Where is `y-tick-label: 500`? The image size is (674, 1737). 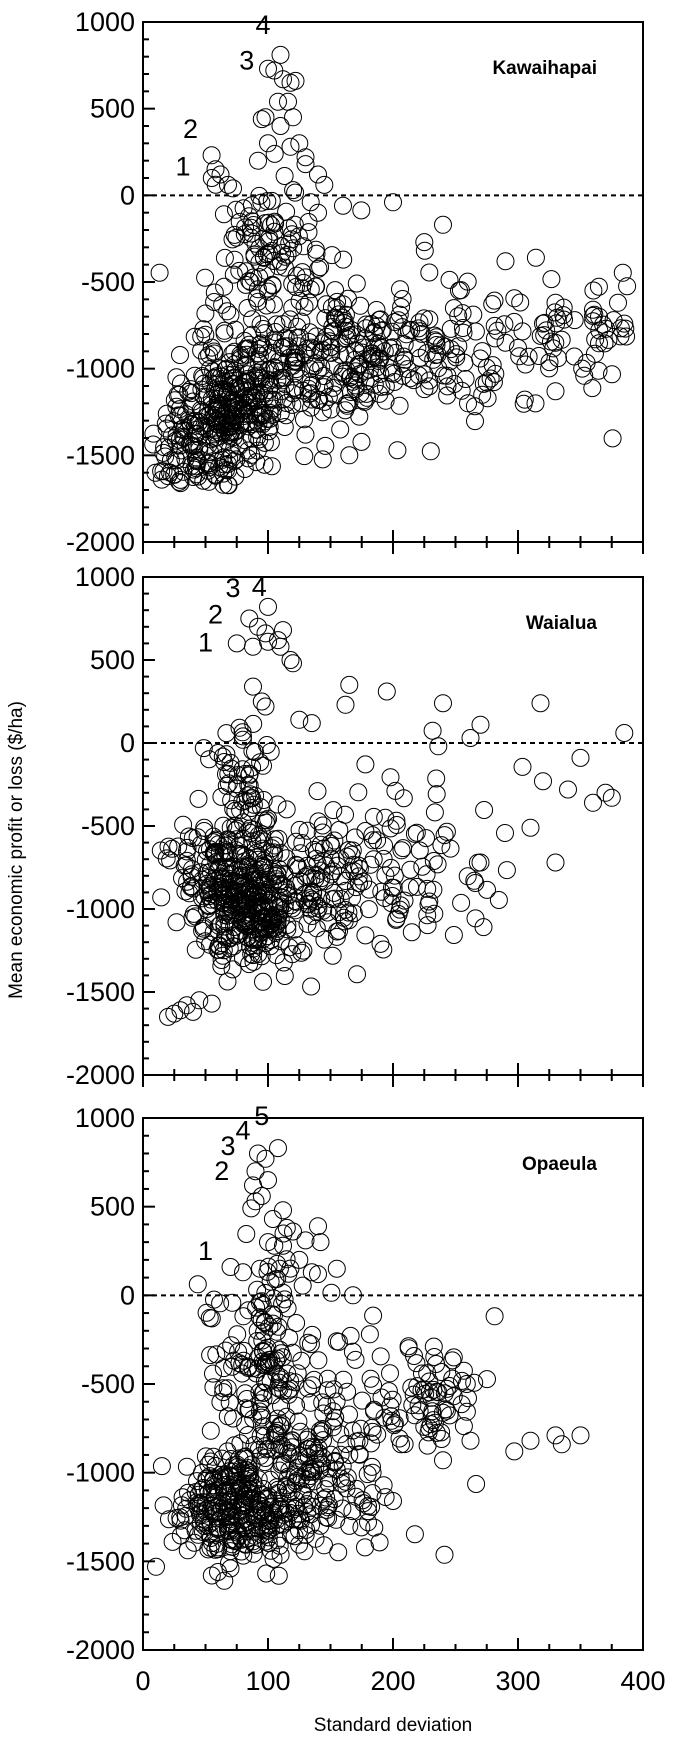
y-tick-label: 500 is located at coordinates (112, 109).